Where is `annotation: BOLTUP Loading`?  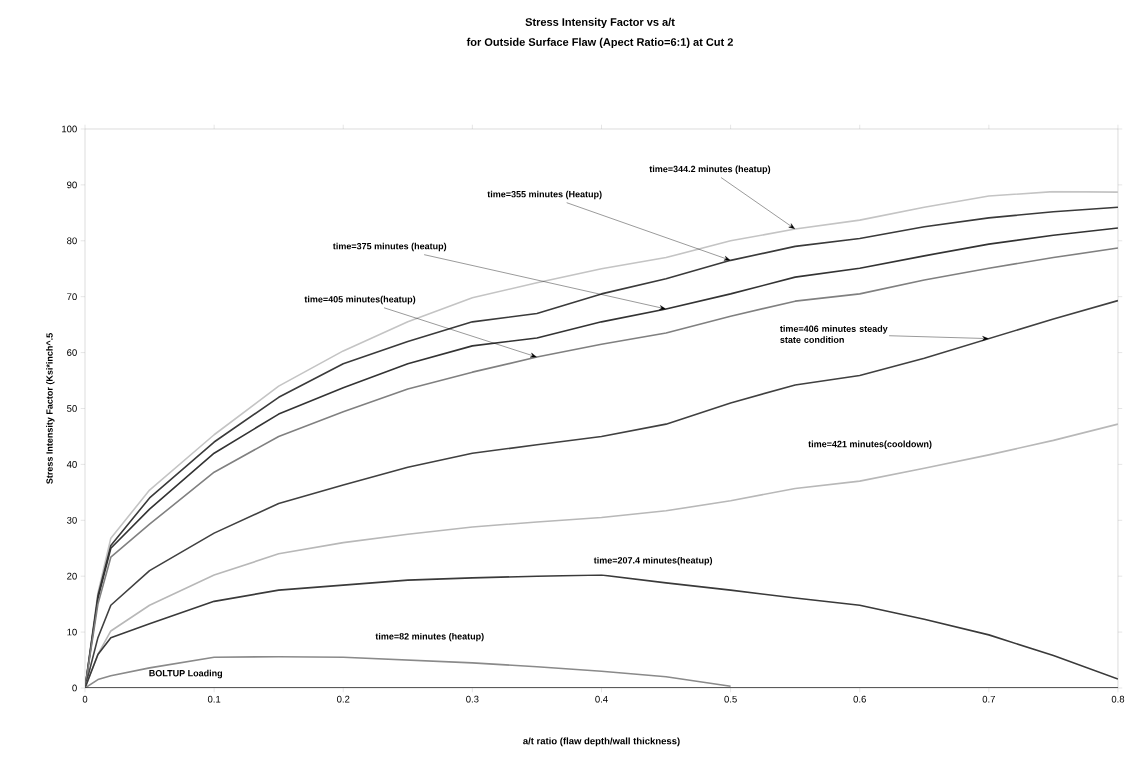 annotation: BOLTUP Loading is located at coordinates (186, 674).